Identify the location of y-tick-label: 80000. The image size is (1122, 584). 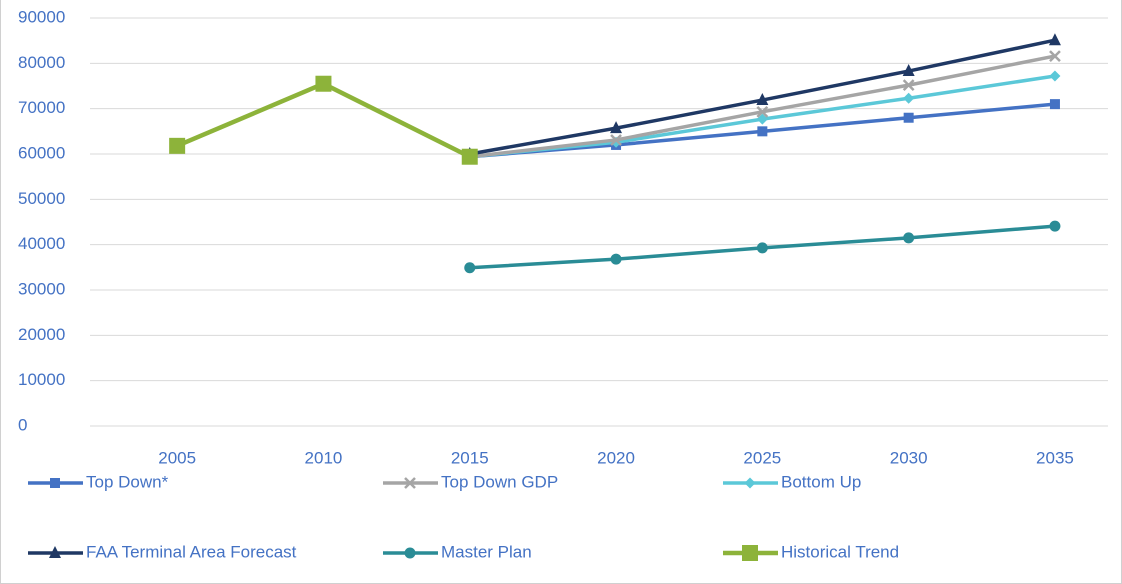
(41, 62).